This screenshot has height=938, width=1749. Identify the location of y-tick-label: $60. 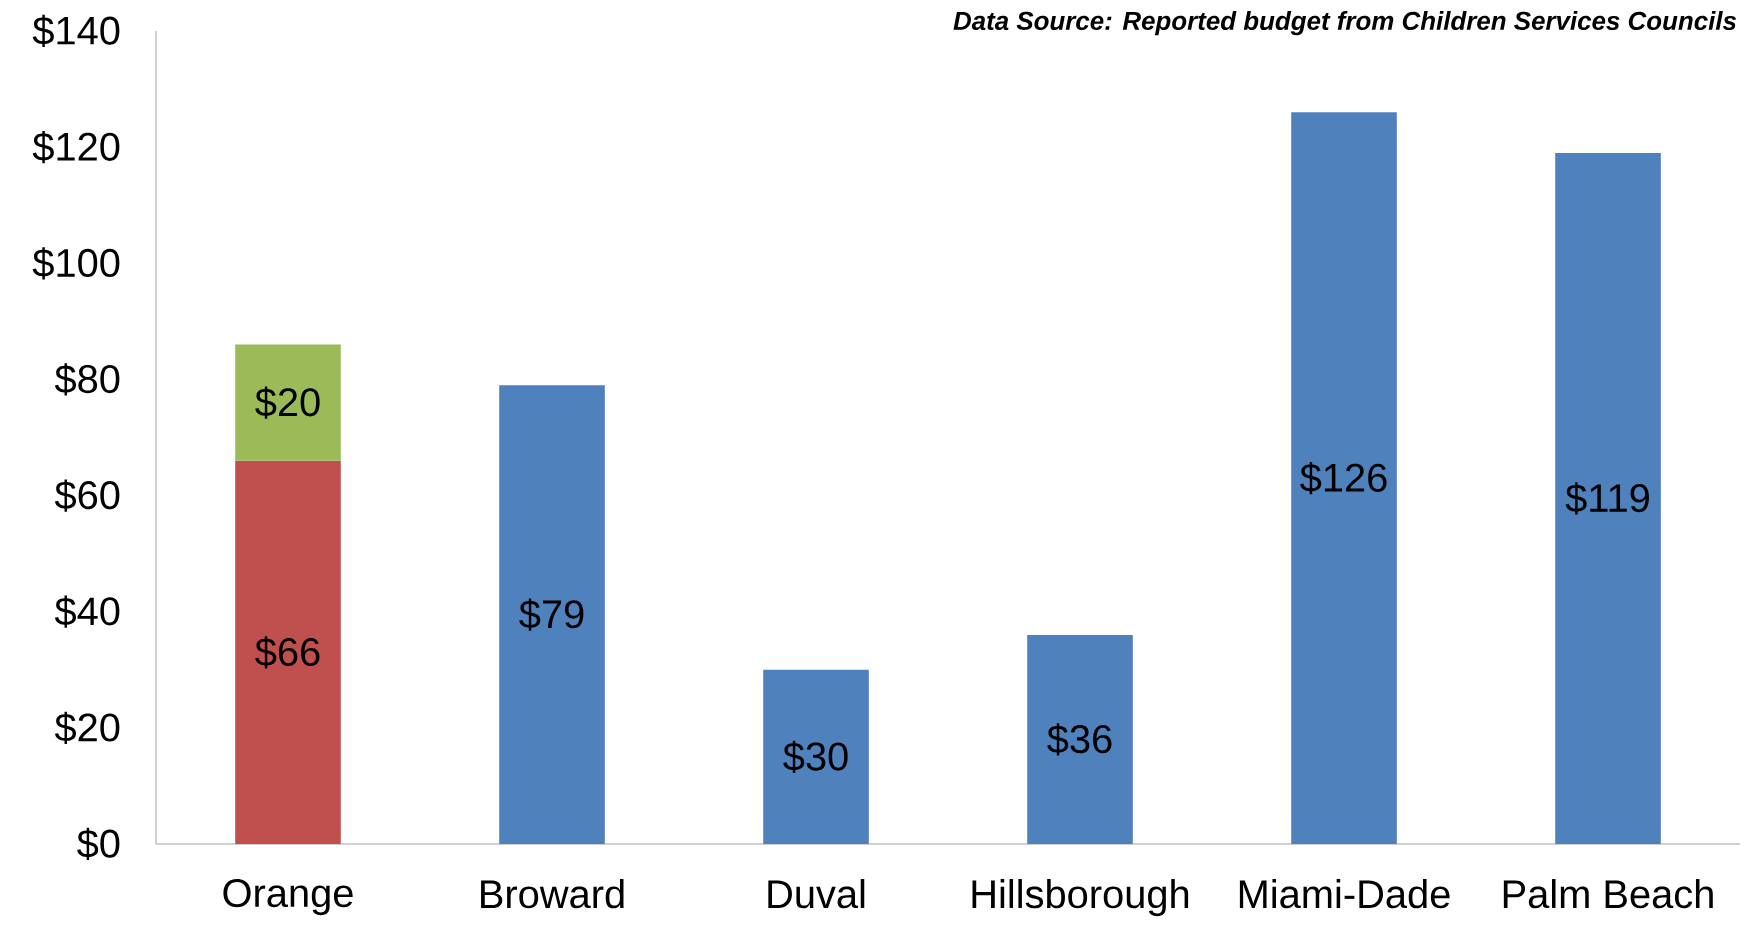
(87, 495).